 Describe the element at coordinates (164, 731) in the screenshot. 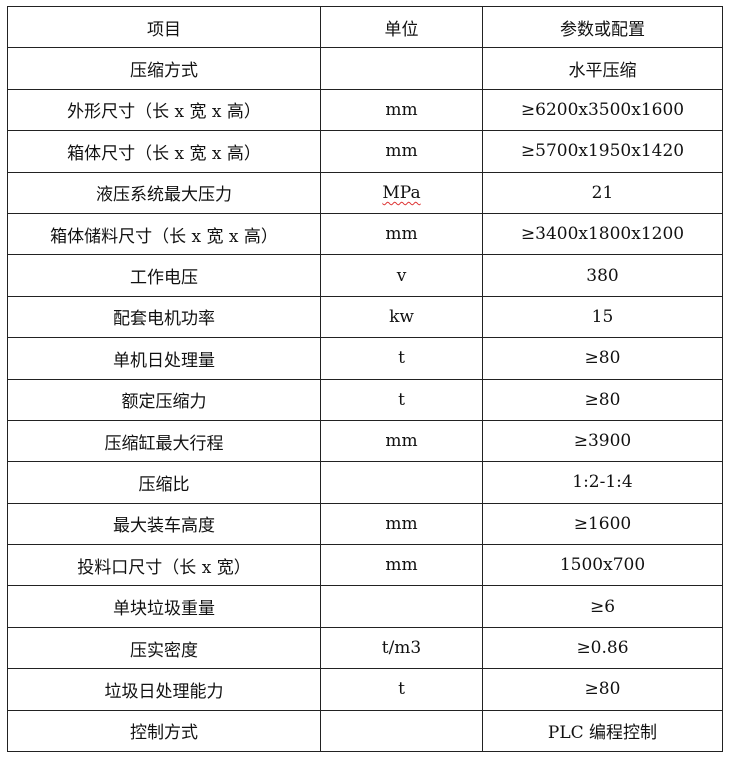

I see `item-cell: 控制方式` at that location.